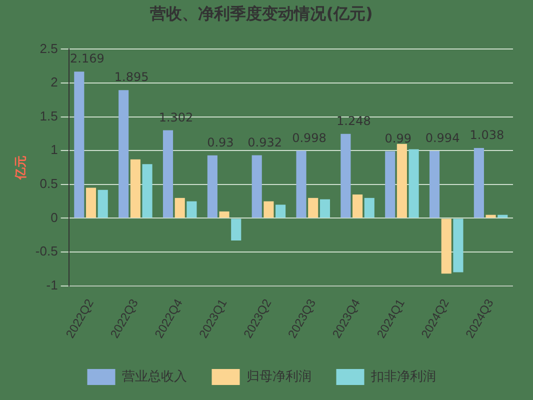 Image resolution: width=533 pixels, height=400 pixels. Describe the element at coordinates (54, 217) in the screenshot. I see `y-tick-label: 0` at that location.